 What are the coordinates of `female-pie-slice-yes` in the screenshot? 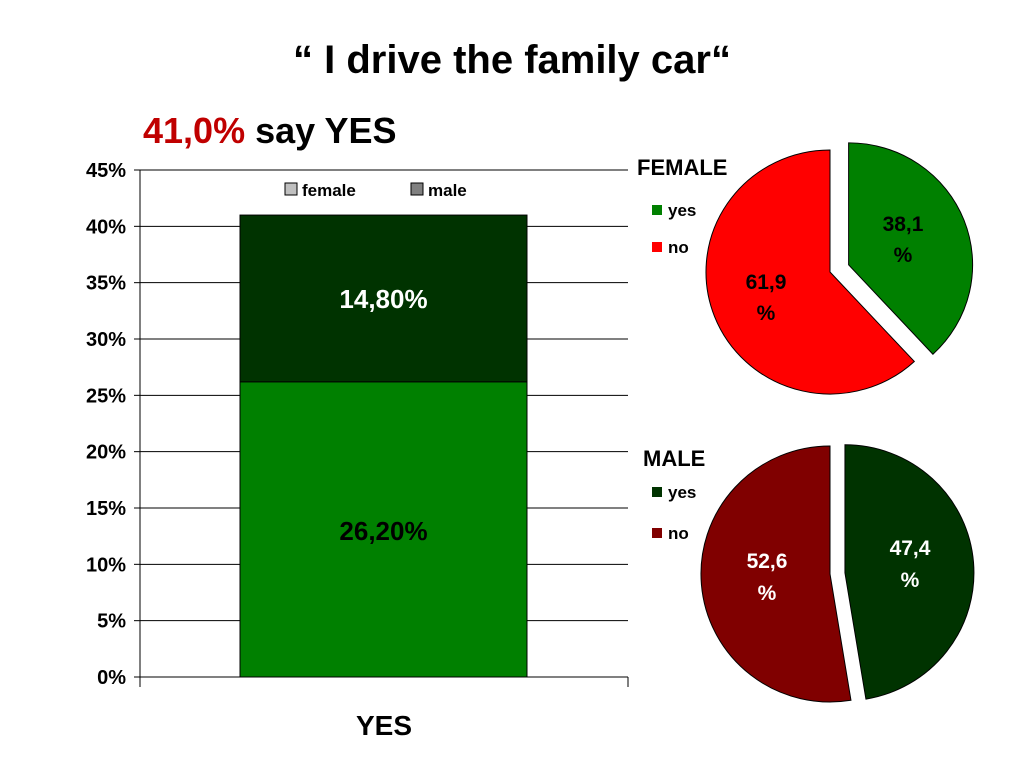 It's located at (911, 248).